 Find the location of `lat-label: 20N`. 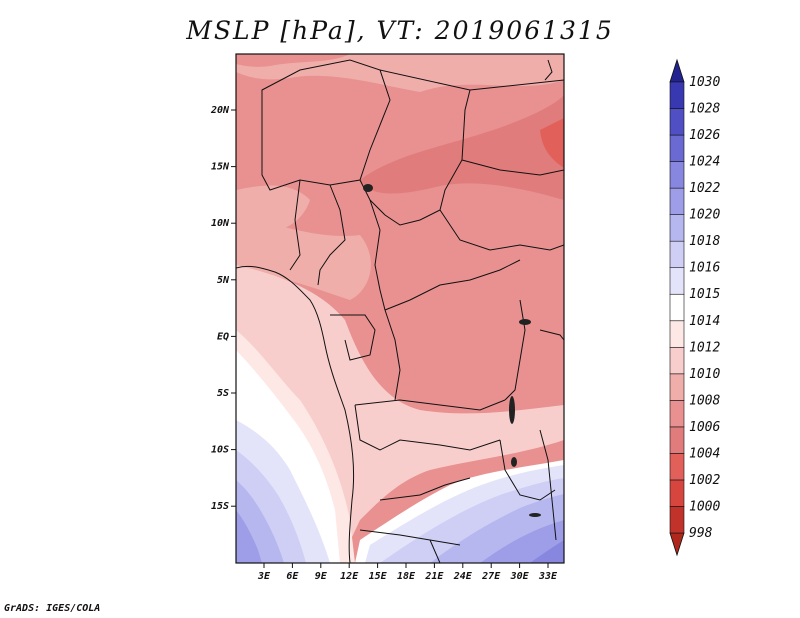

lat-label: 20N is located at coordinates (220, 110).